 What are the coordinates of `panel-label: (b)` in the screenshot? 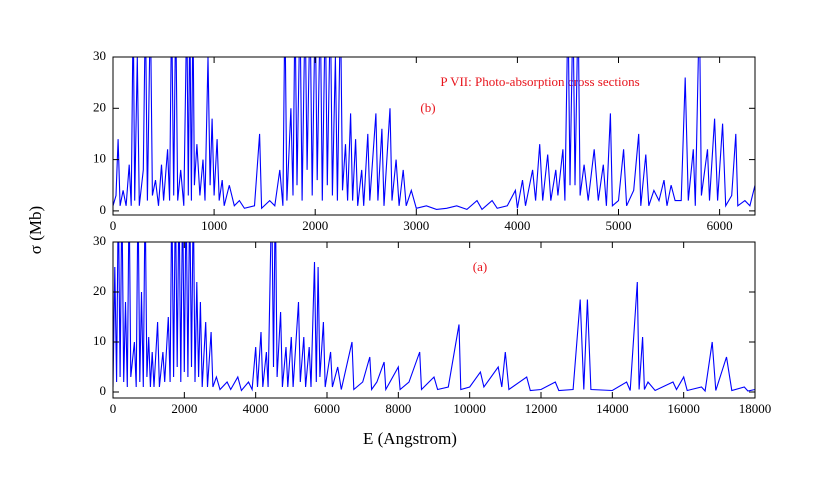 It's located at (427, 107).